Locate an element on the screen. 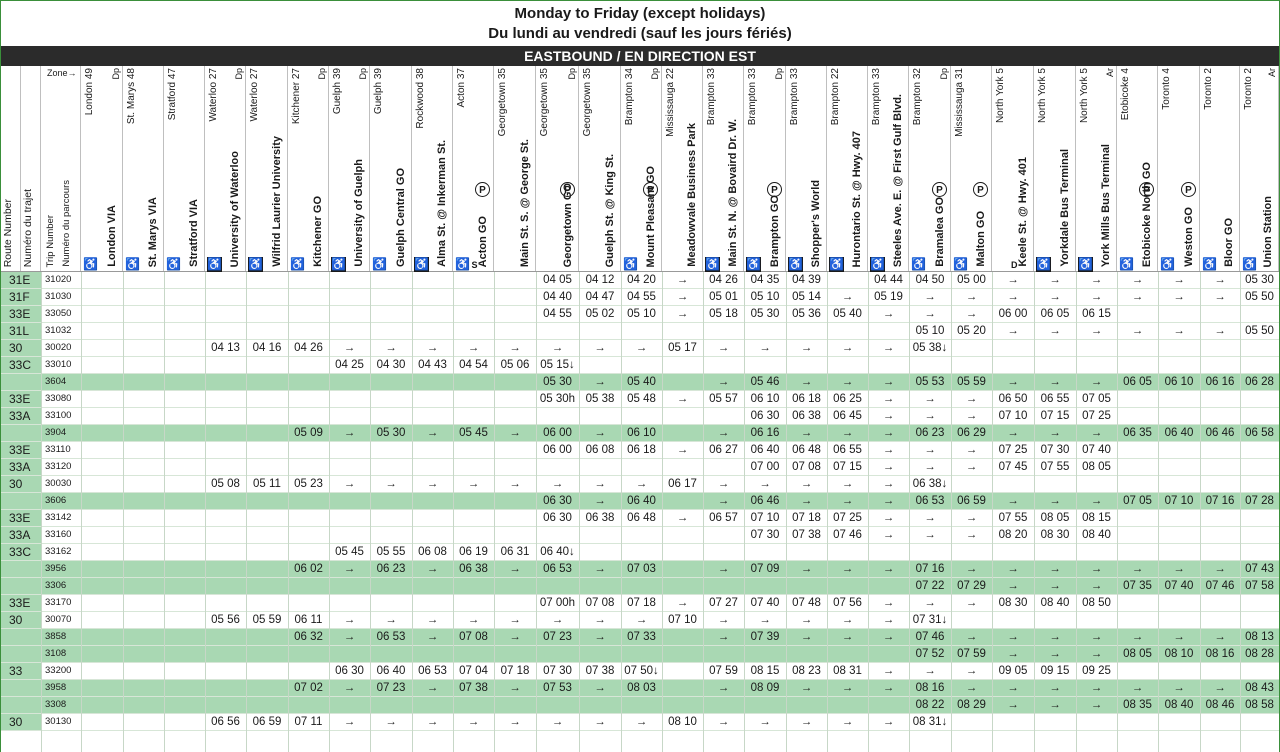 Image resolution: width=1280 pixels, height=752 pixels. time-cell: 05 11 is located at coordinates (267, 484).